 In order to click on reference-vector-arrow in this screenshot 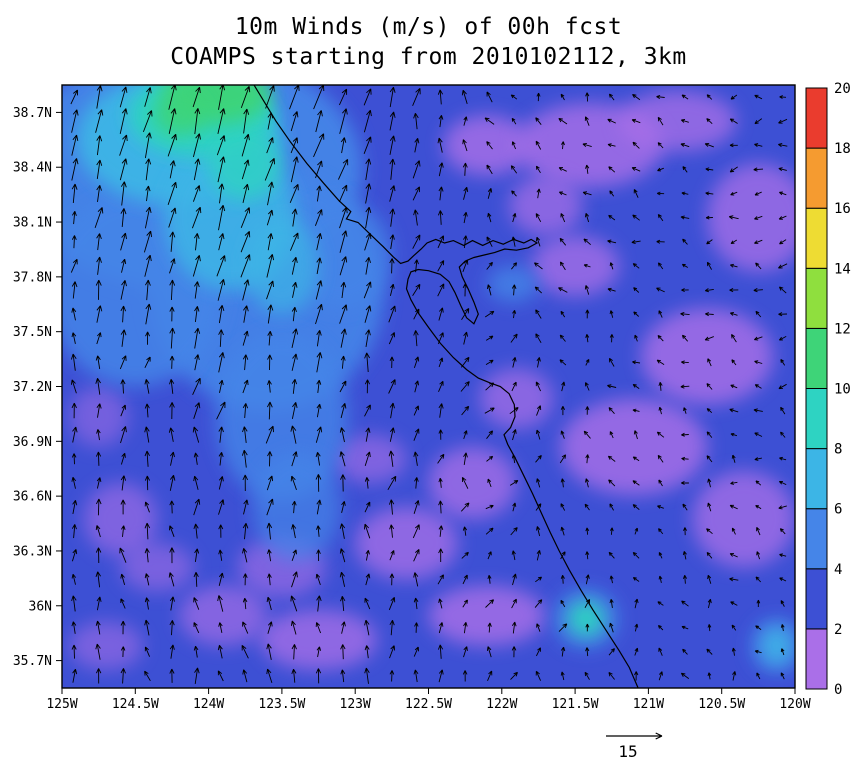, I will do `click(634, 736)`.